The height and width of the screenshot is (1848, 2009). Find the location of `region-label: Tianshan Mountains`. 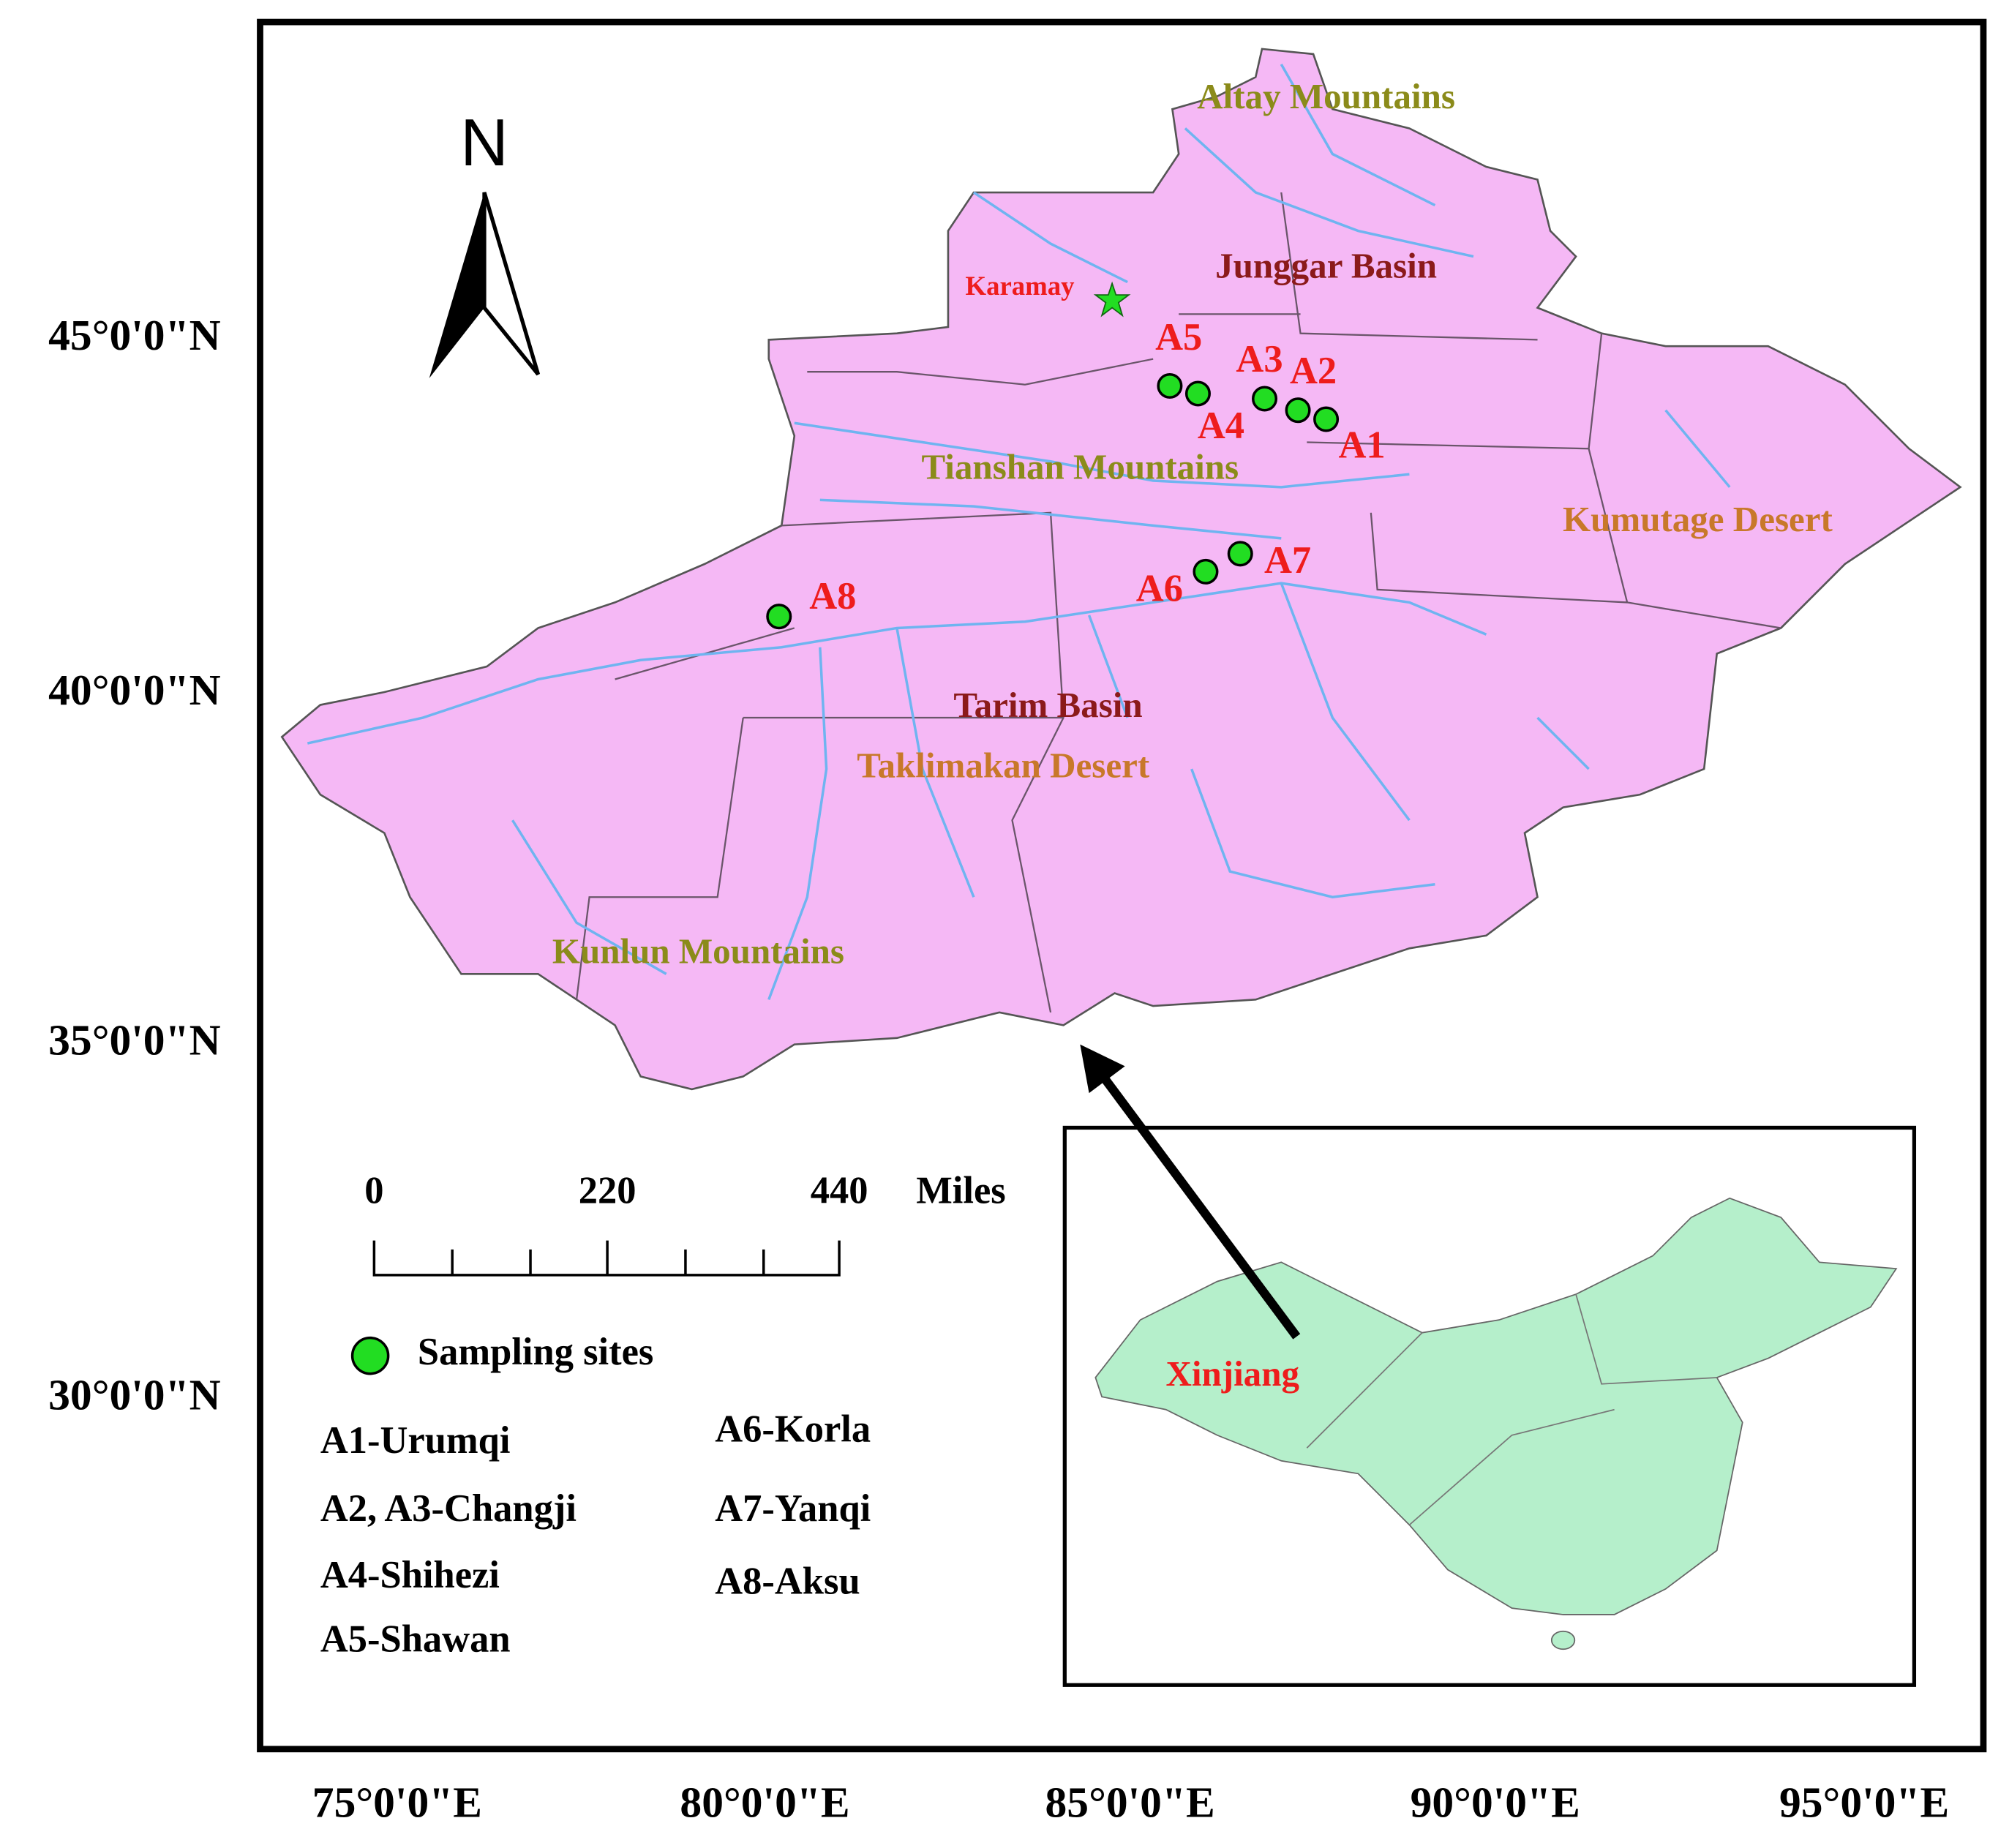

region-label: Tianshan Mountains is located at coordinates (1080, 466).